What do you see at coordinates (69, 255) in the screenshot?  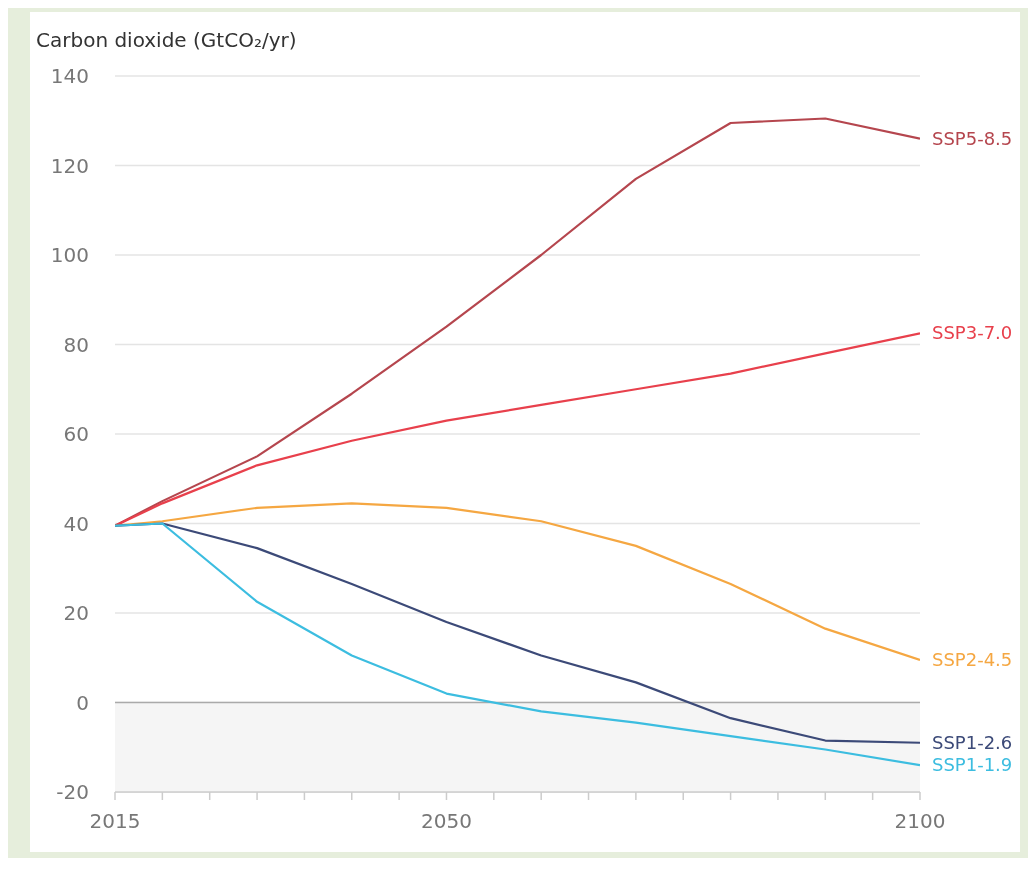 I see `y-tick-label: 100` at bounding box center [69, 255].